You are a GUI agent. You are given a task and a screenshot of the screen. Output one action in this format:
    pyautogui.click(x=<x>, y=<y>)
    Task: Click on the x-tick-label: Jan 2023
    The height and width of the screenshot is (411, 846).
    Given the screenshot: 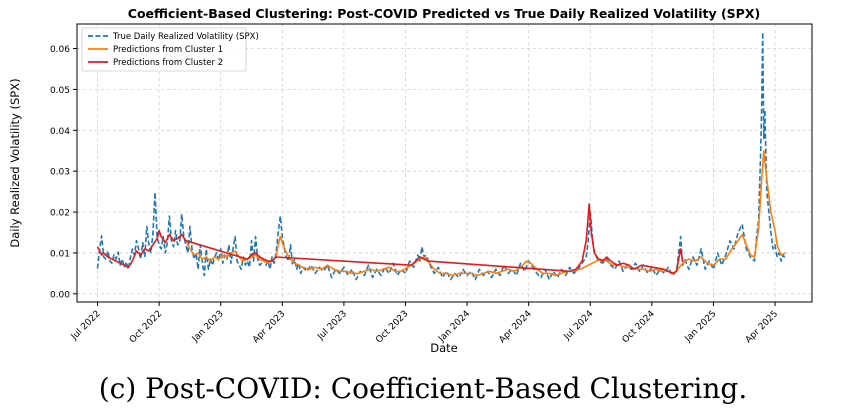 What is the action you would take?
    pyautogui.click(x=208, y=327)
    